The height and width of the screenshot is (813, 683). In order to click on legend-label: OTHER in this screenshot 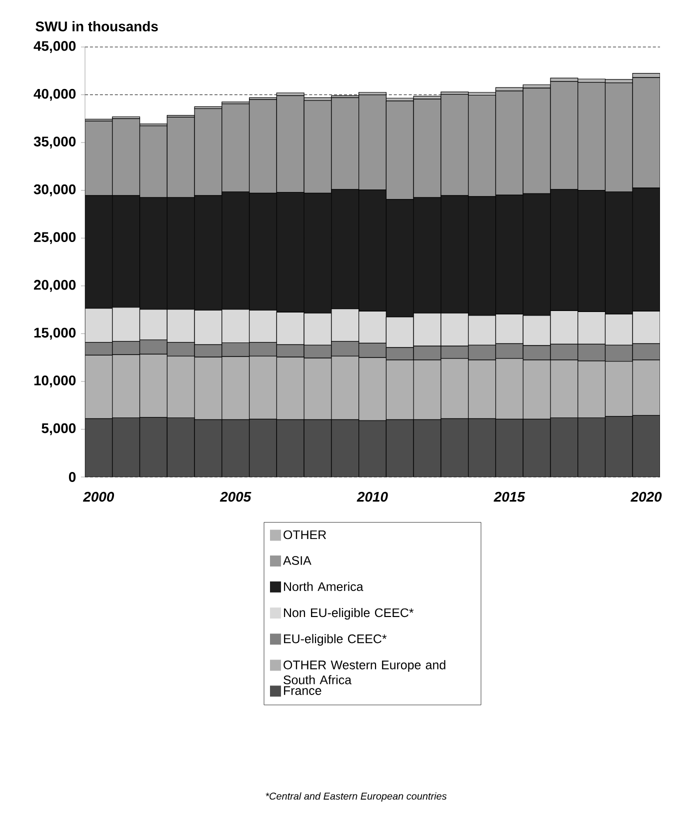, I will do `click(305, 535)`.